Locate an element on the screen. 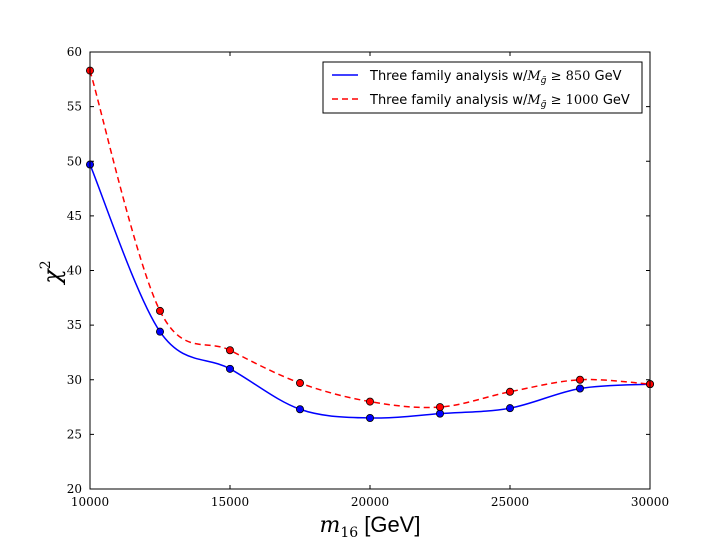  y-tick-label: 40 is located at coordinates (74, 271).